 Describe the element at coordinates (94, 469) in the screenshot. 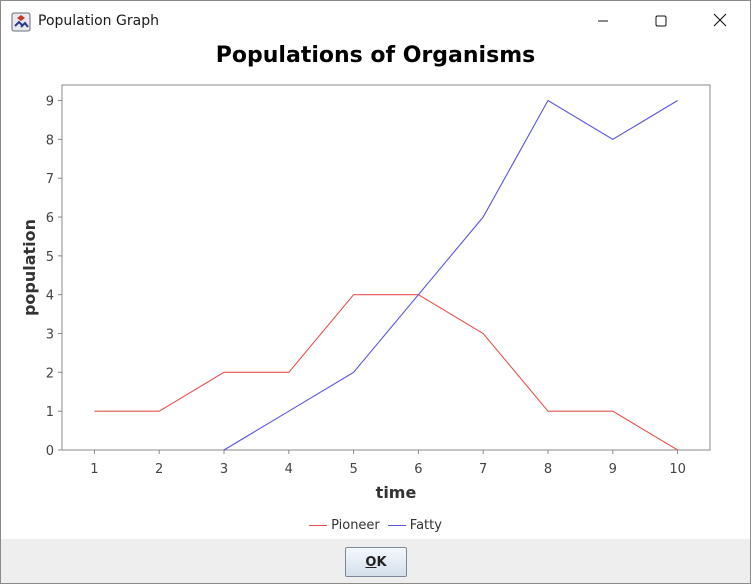

I see `x-tick-label-1: 1` at that location.